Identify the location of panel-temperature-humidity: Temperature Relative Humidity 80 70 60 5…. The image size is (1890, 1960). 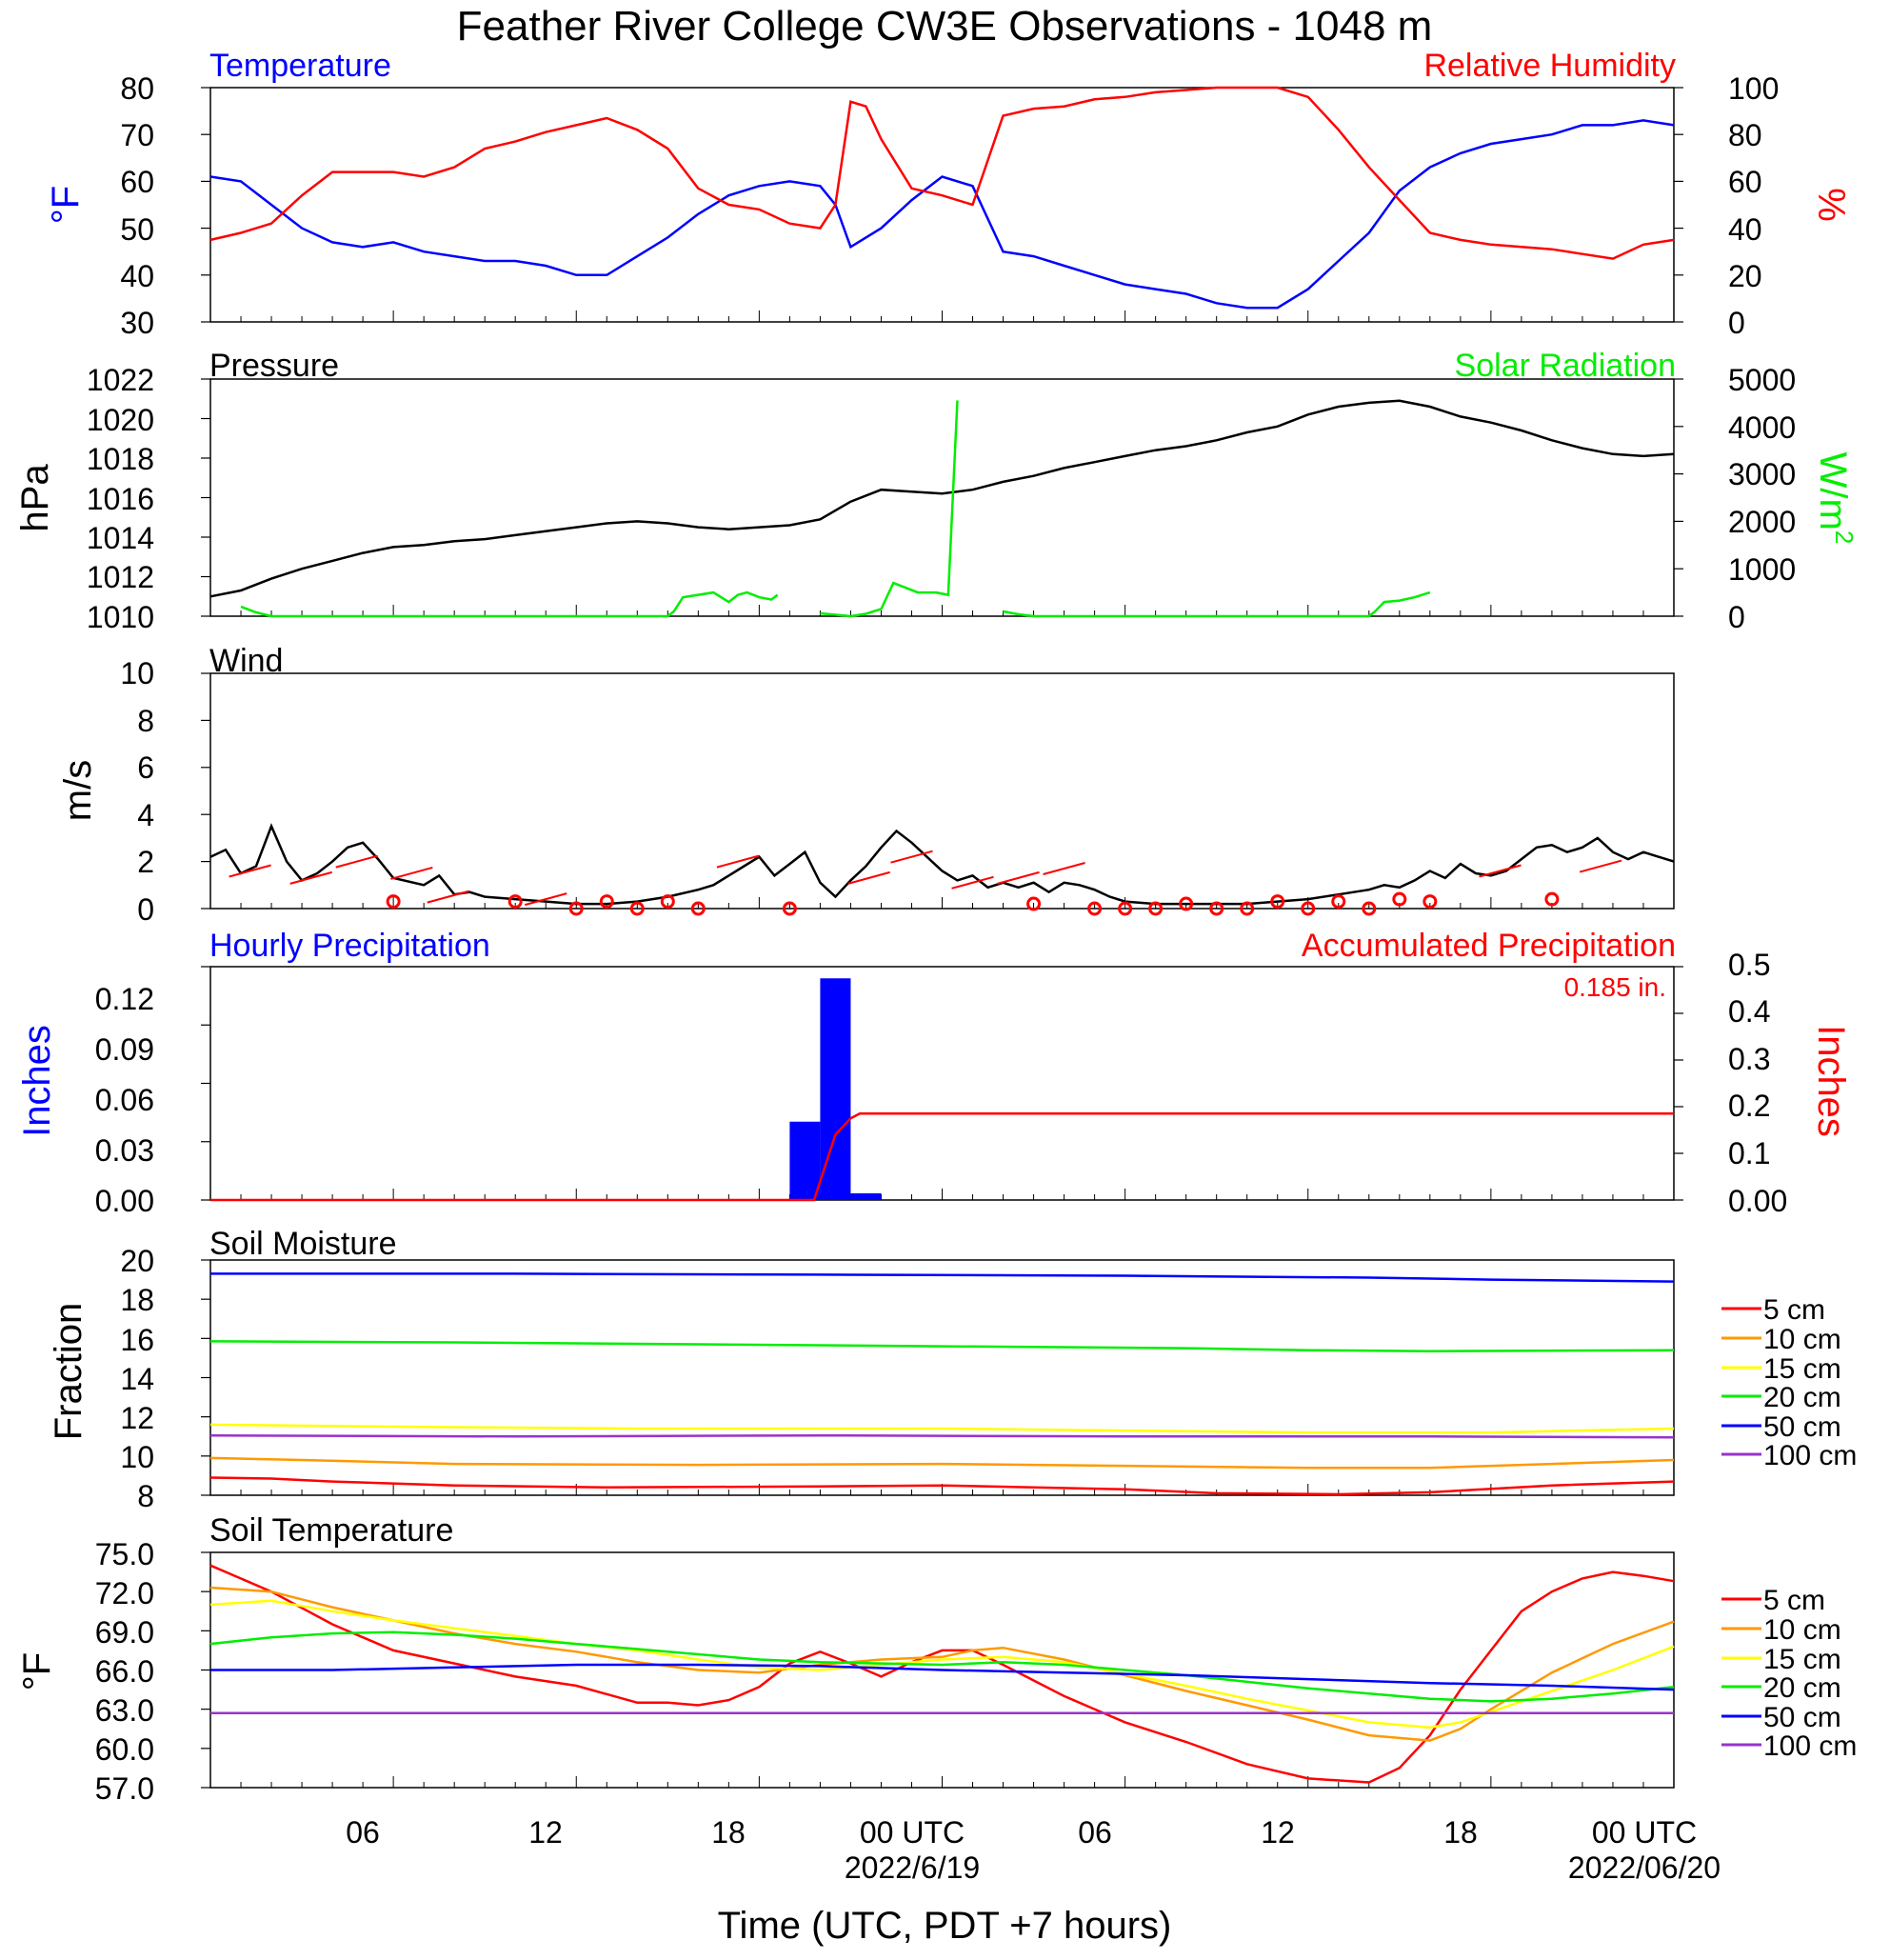
(948, 194).